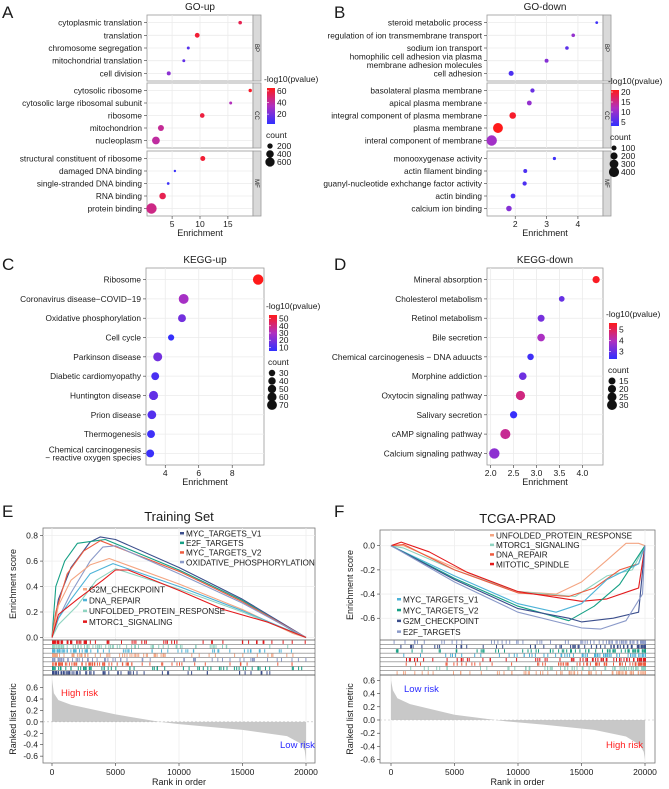 Image resolution: width=669 pixels, height=789 pixels. Describe the element at coordinates (437, 434) in the screenshot. I see `y-tick-label: cAMP signaling pathway` at that location.